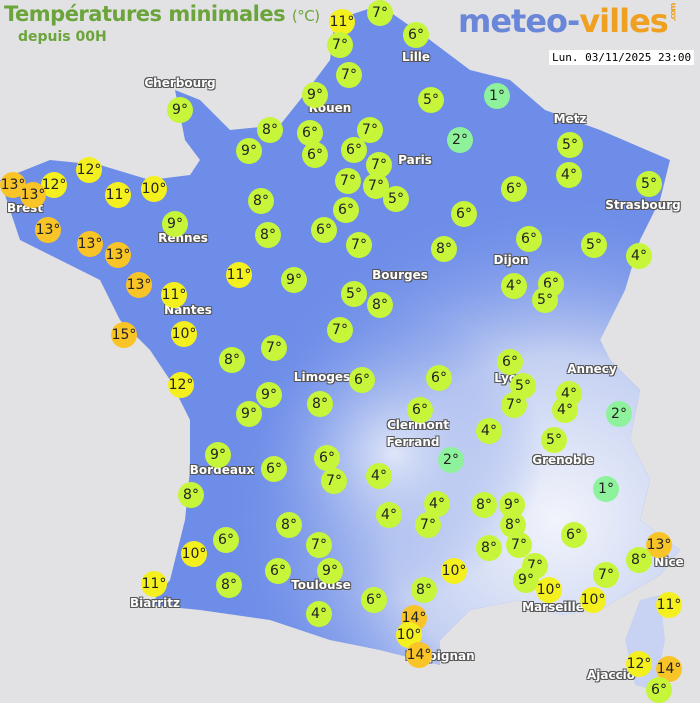 The width and height of the screenshot is (700, 703). Describe the element at coordinates (568, 21) in the screenshot. I see `meteo-villes-logo: meteo-villes .com` at that location.